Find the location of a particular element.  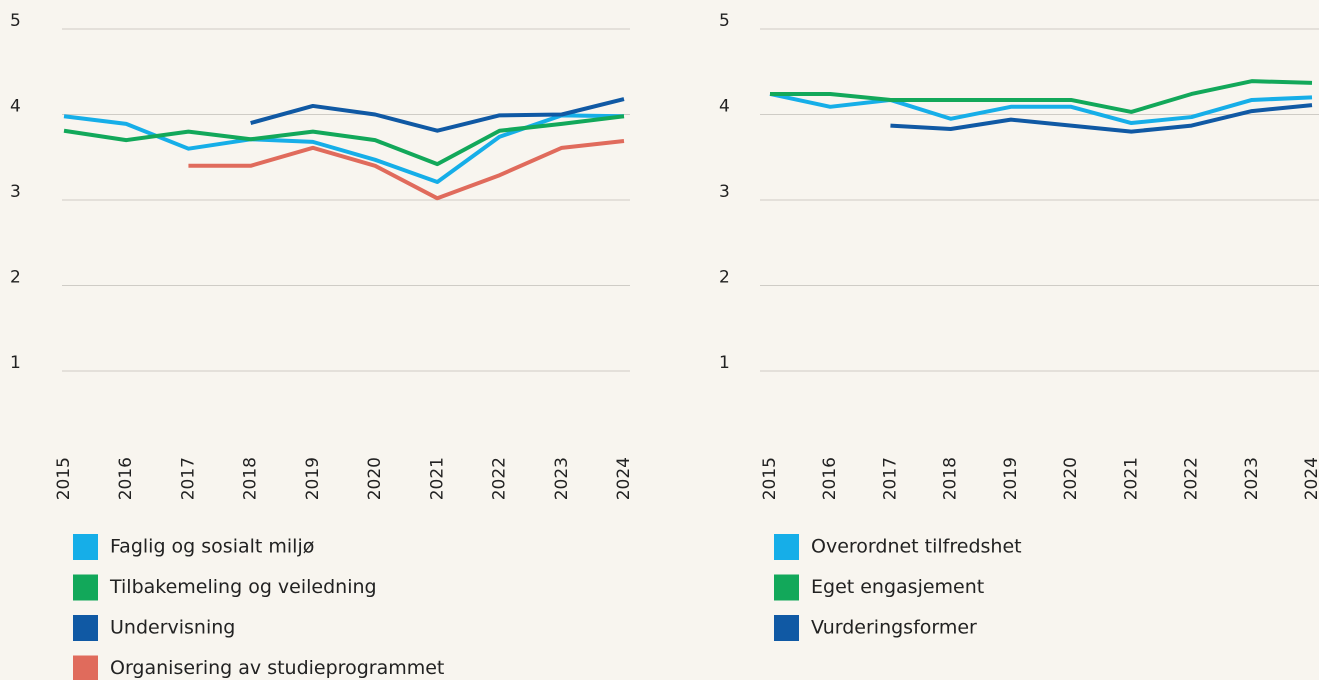

legend-label: Overordnet tilfredshet is located at coordinates (916, 547).